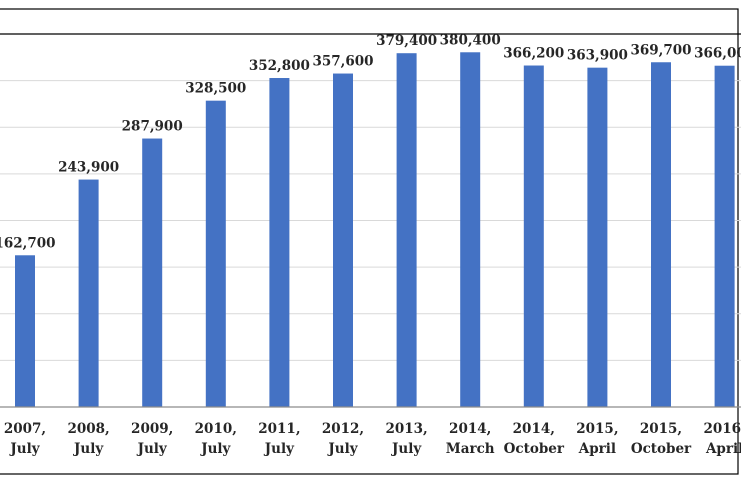  Describe the element at coordinates (152, 429) in the screenshot. I see `x-tick-label: 2009,` at that location.